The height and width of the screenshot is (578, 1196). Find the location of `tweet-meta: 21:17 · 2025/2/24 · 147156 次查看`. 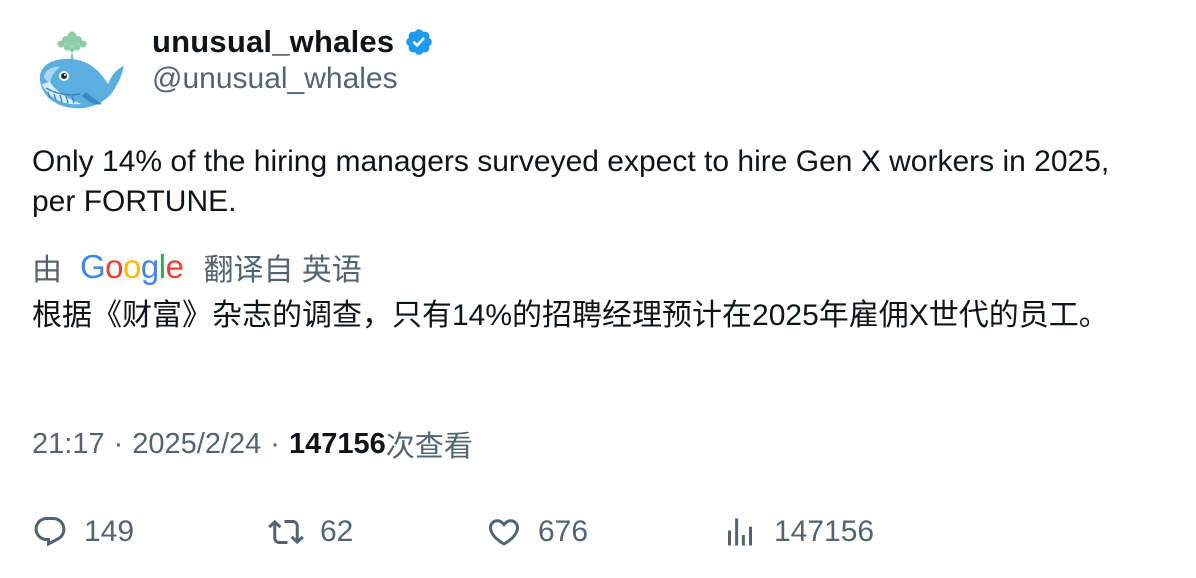

tweet-meta: 21:17 · 2025/2/24 · 147156 次查看 is located at coordinates (252, 444).